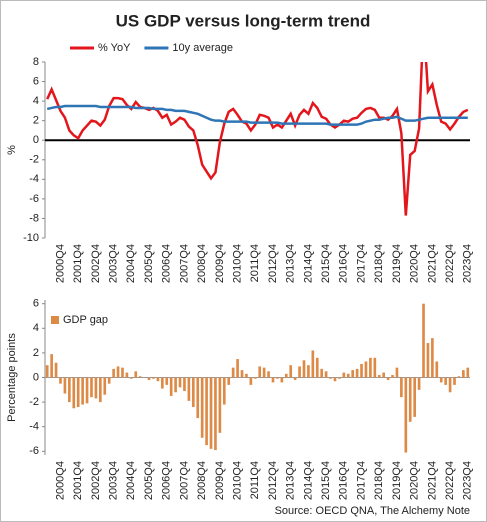  I want to click on x-tick-label: 2006Q4, so click(167, 263).